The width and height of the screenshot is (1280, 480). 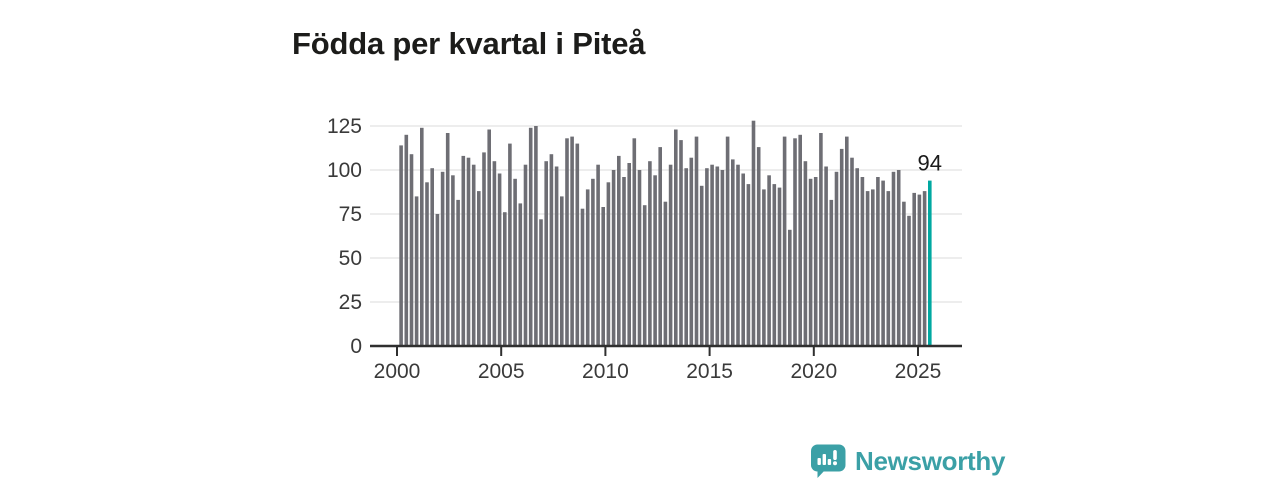 What do you see at coordinates (350, 258) in the screenshot?
I see `y-tick-label: 50` at bounding box center [350, 258].